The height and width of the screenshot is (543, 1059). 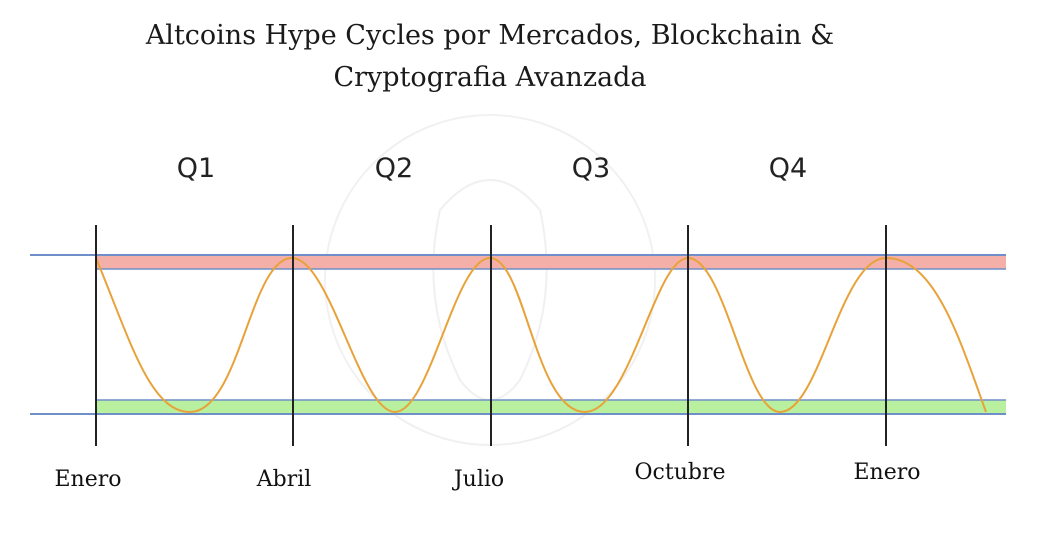 I want to click on month-label-enero: Enero, so click(x=87, y=479).